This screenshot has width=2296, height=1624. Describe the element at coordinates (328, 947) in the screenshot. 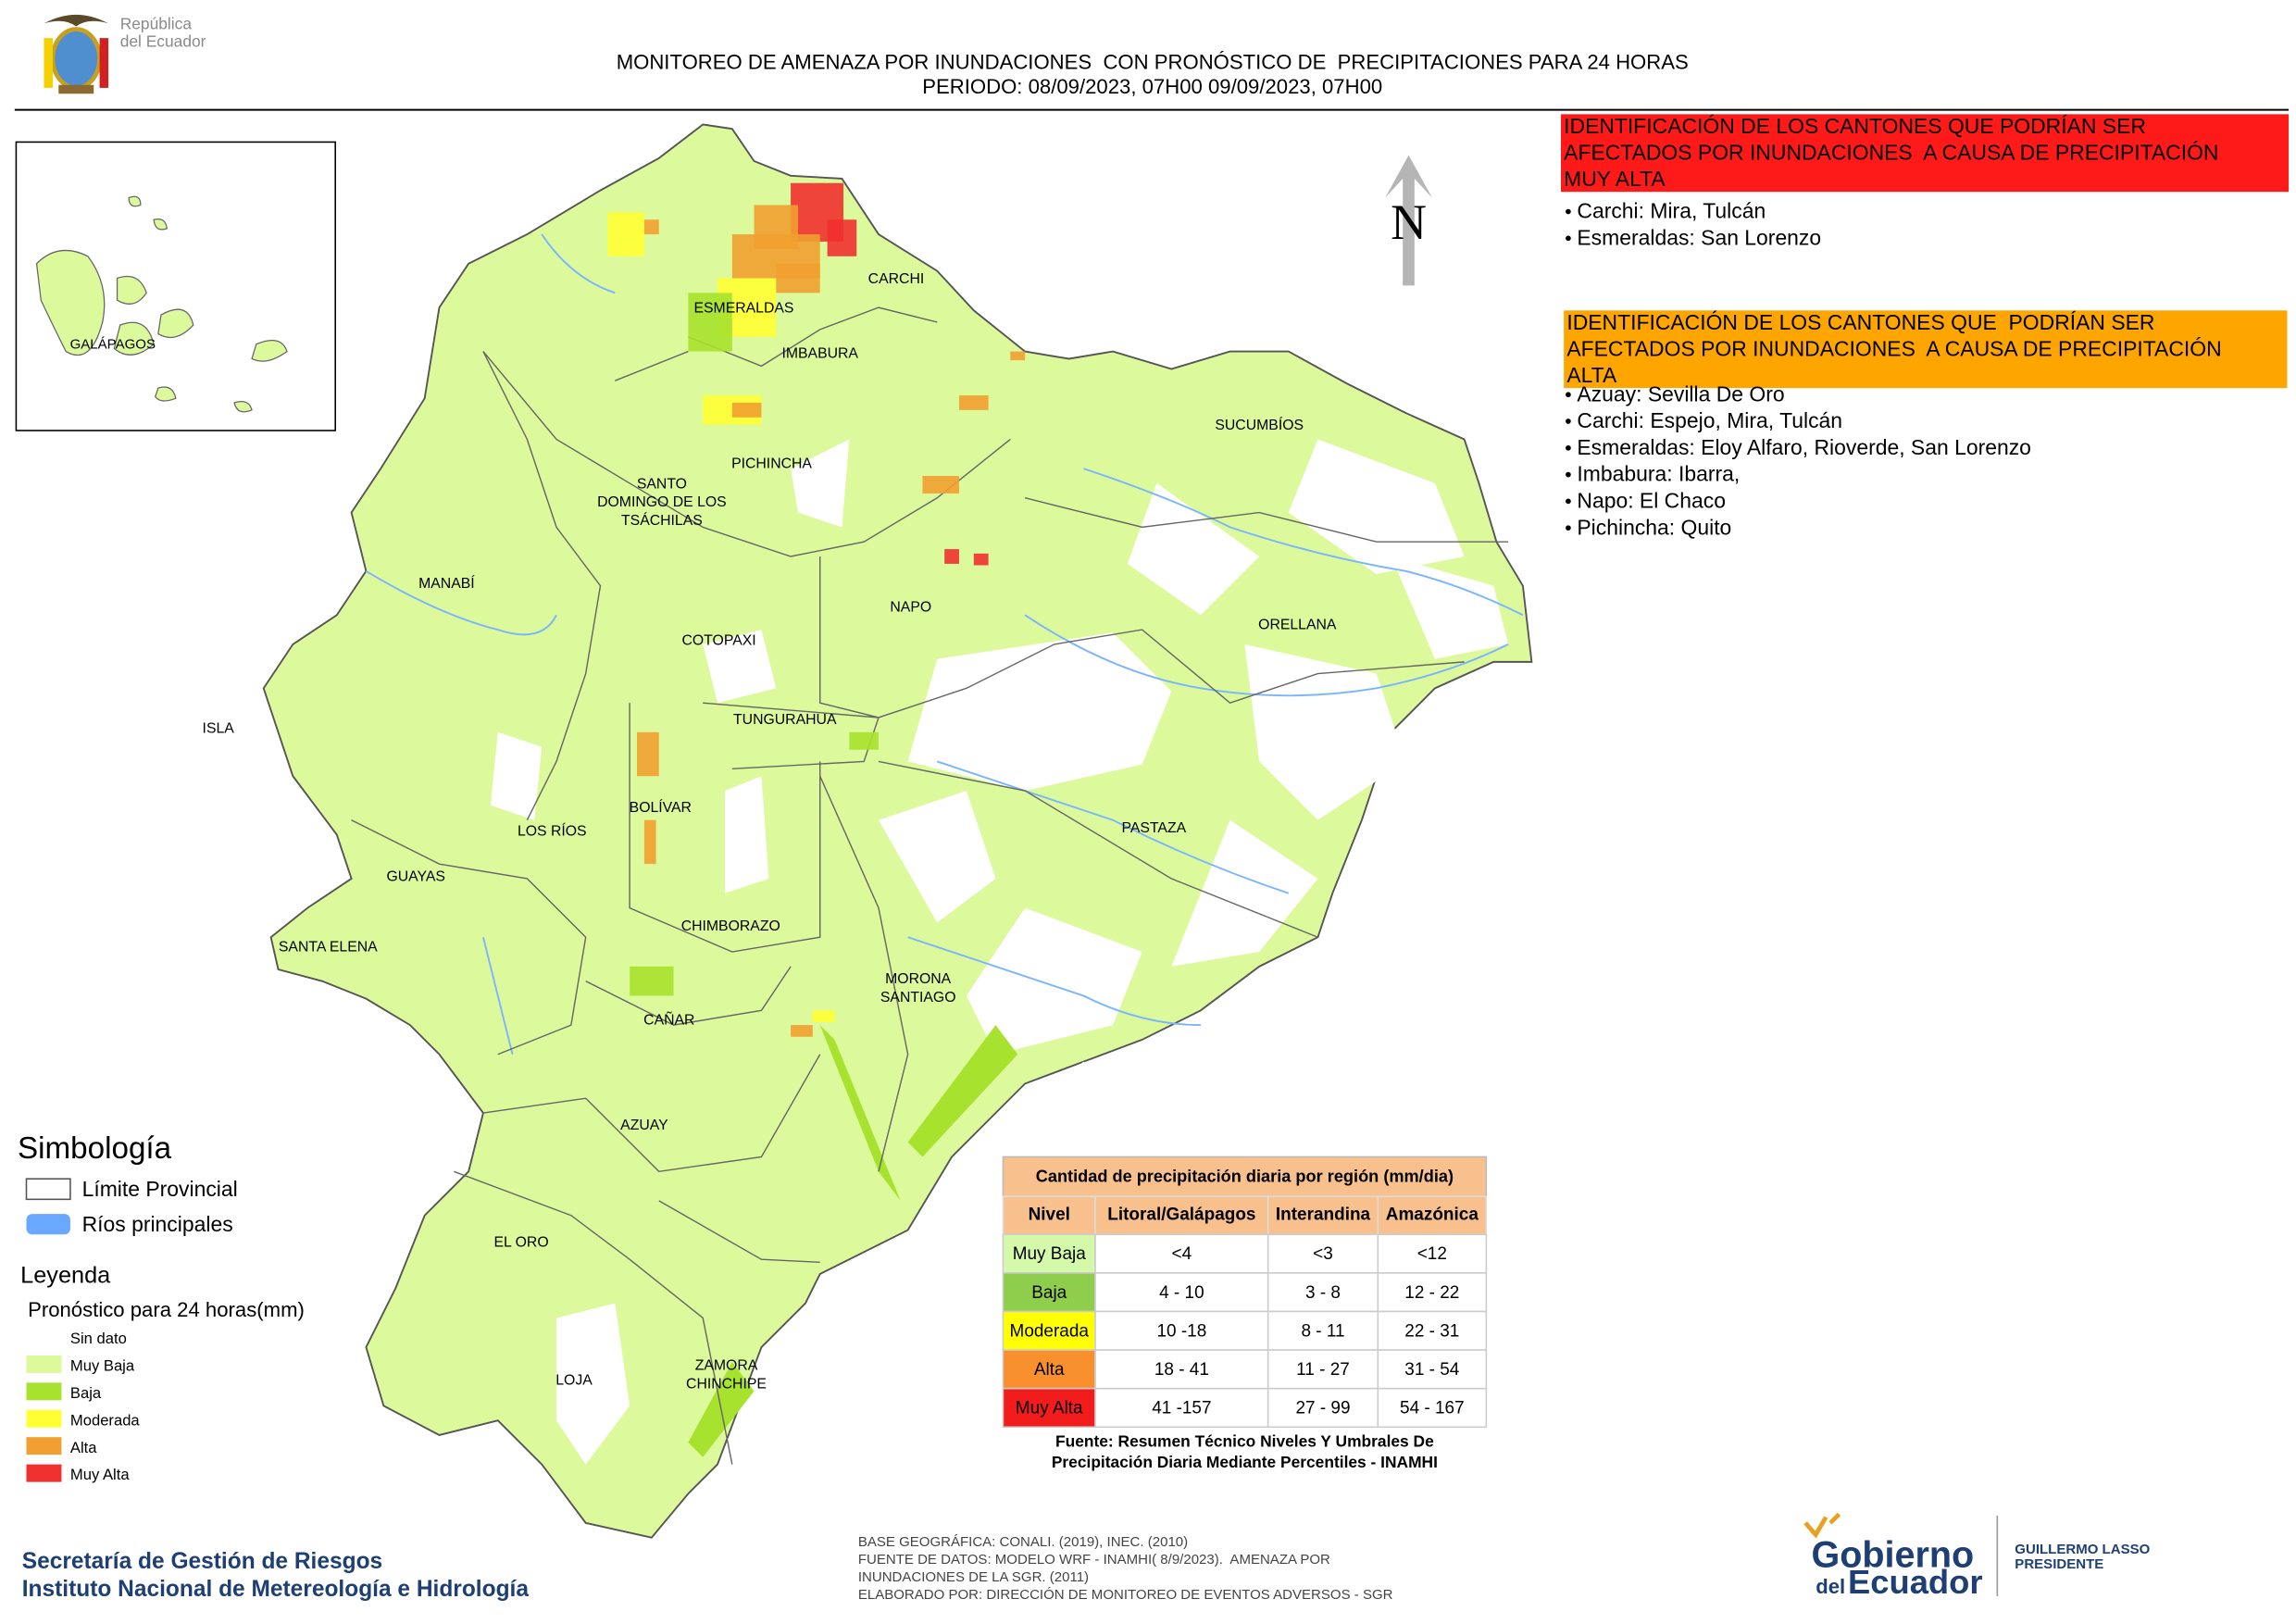

I see `province-label: SANTA ELENA` at that location.